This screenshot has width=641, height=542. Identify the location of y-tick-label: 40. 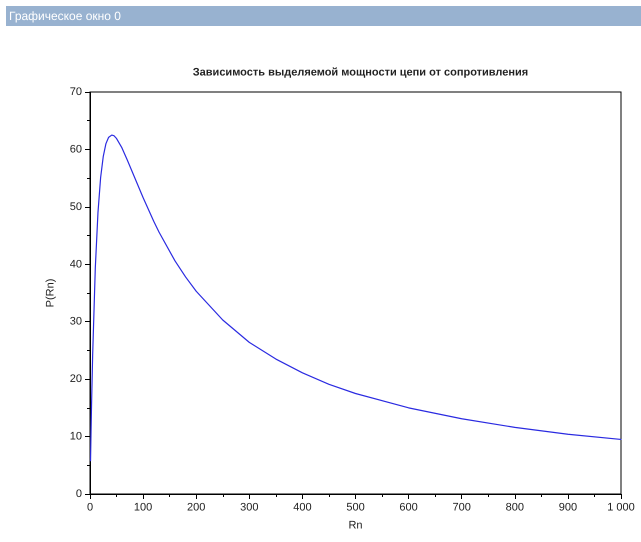
(76, 264).